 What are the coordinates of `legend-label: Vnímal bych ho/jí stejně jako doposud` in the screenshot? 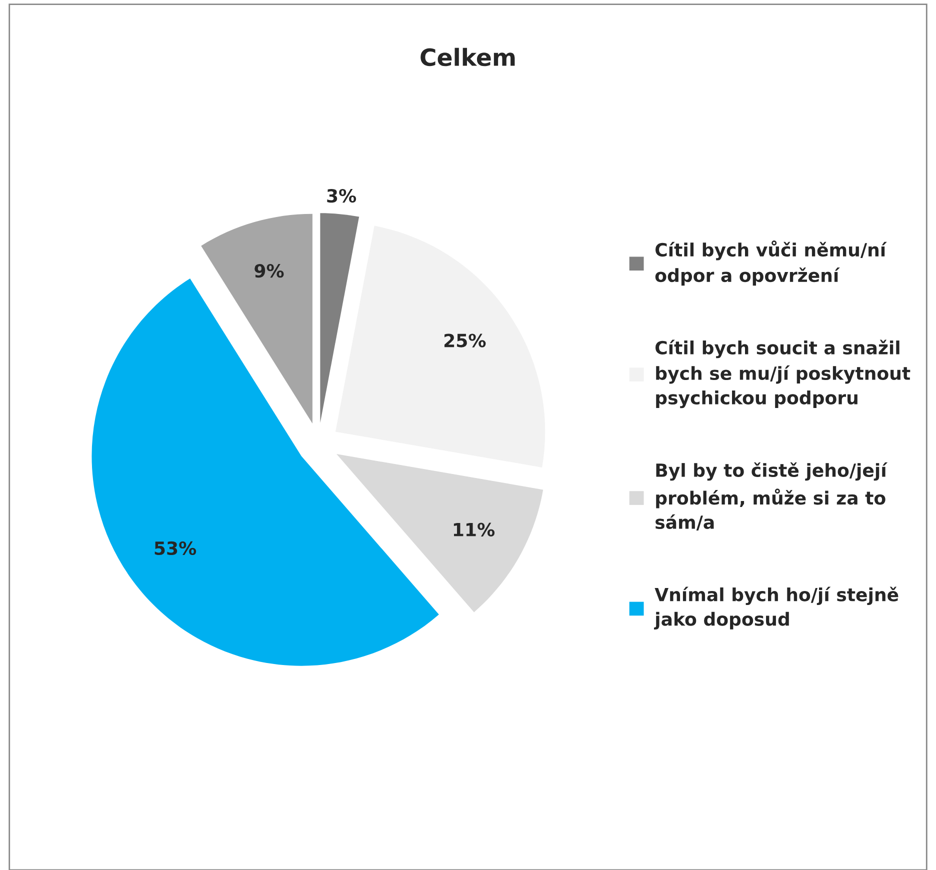 It's located at (776, 608).